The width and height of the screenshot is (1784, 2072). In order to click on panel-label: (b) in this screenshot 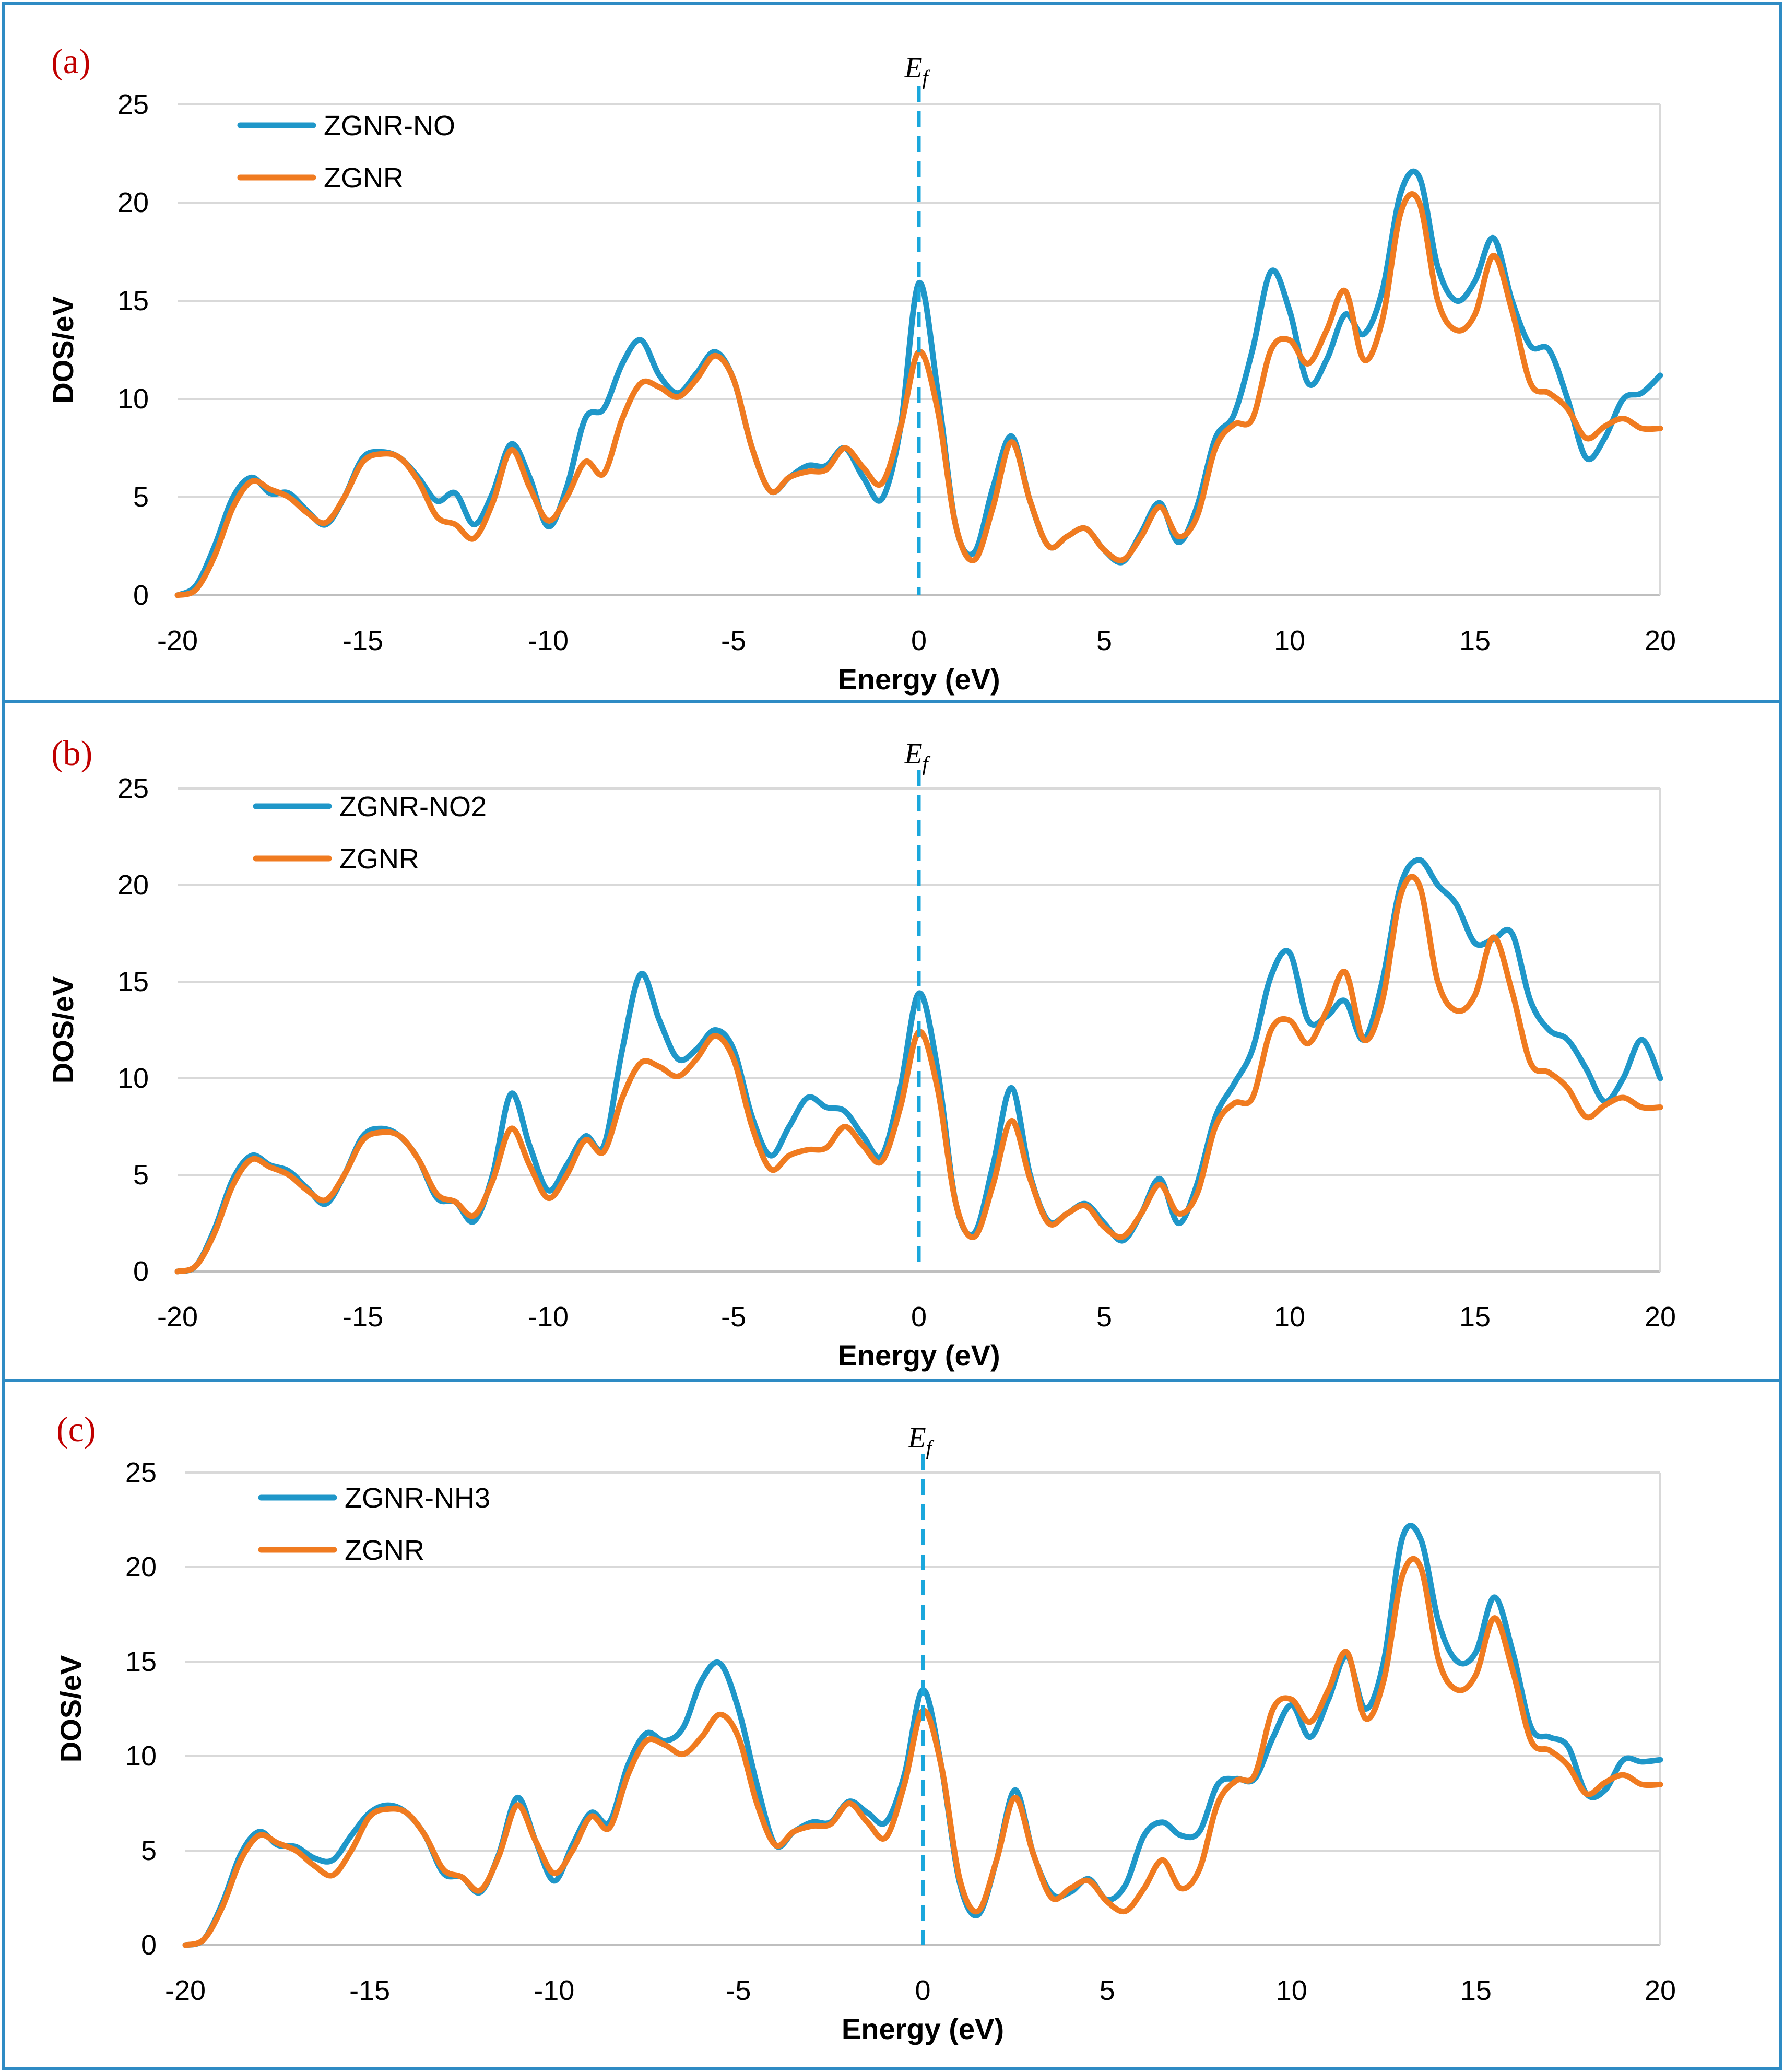, I will do `click(71, 753)`.